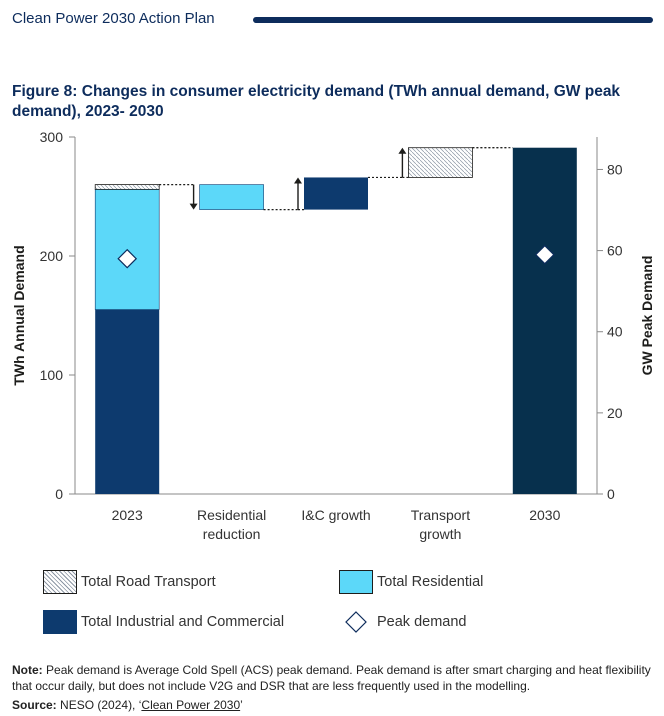  Describe the element at coordinates (544, 515) in the screenshot. I see `x-tick-label: 2030` at that location.